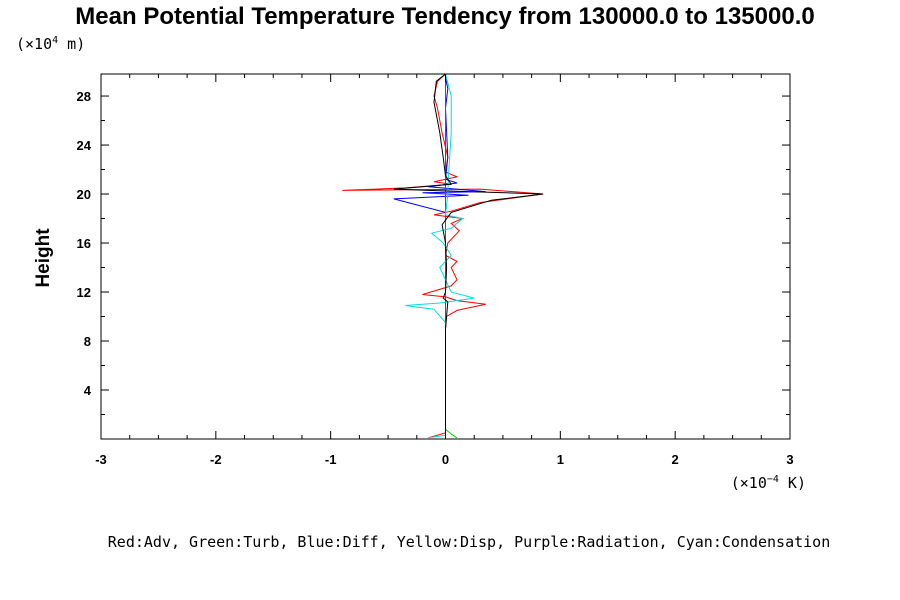 This screenshot has width=900, height=600. What do you see at coordinates (84, 194) in the screenshot?
I see `y-tick-label: 20` at bounding box center [84, 194].